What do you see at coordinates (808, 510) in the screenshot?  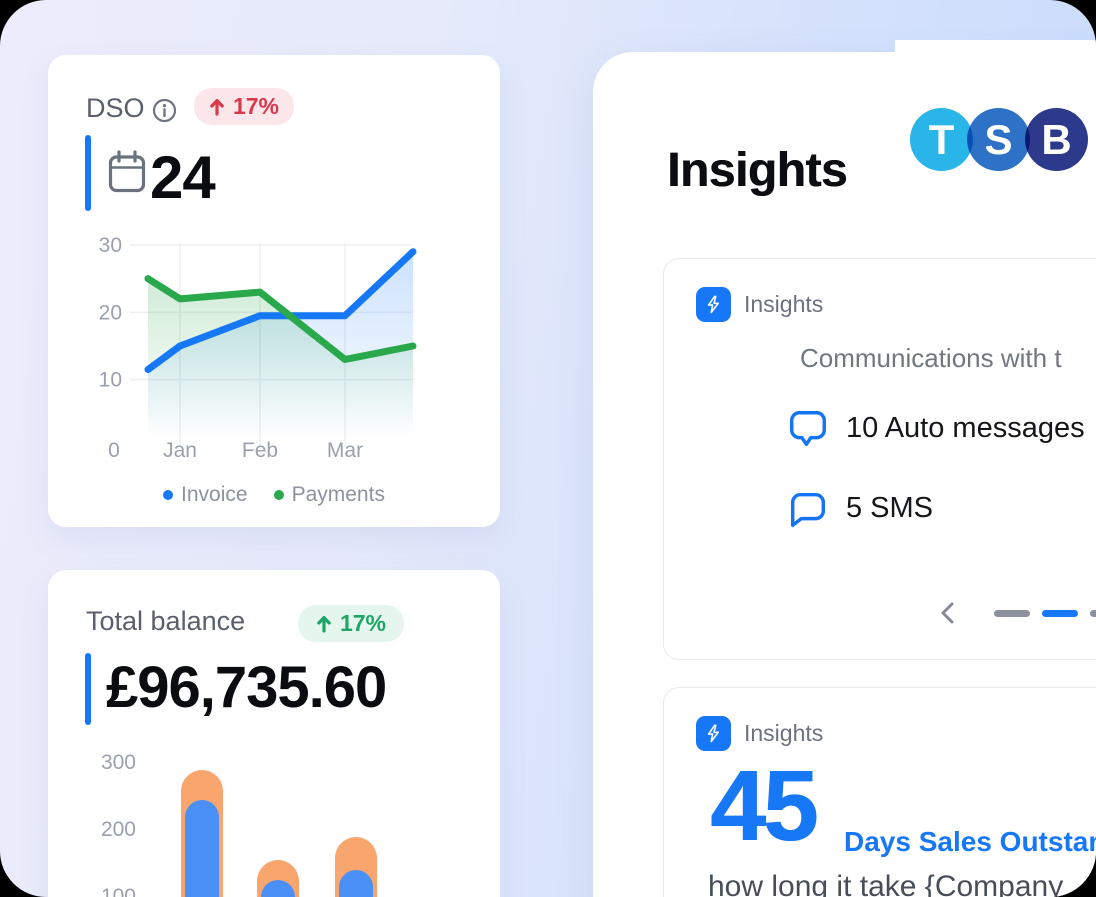 I see `chat-bubble-tail-icon` at bounding box center [808, 510].